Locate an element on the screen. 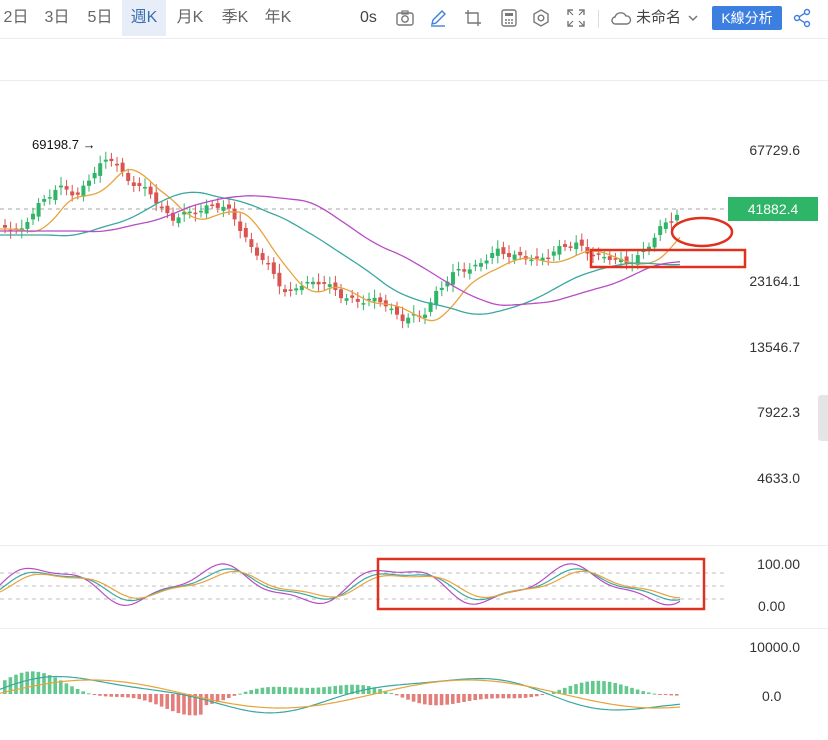  pencil-icon is located at coordinates (438, 18).